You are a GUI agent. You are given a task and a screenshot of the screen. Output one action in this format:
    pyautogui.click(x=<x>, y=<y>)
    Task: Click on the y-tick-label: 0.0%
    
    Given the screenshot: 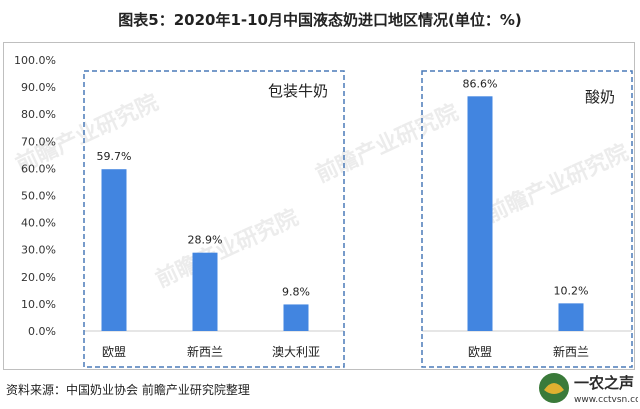 What is the action you would take?
    pyautogui.click(x=42, y=331)
    